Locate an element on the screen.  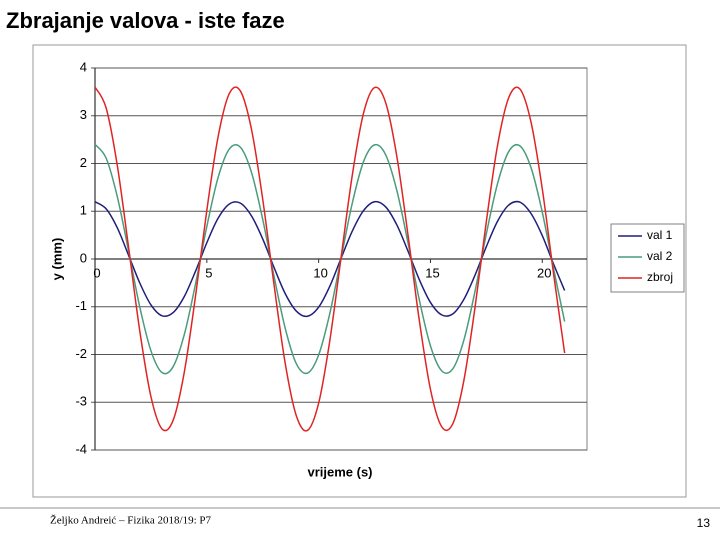
legend-label: val 1 is located at coordinates (660, 235).